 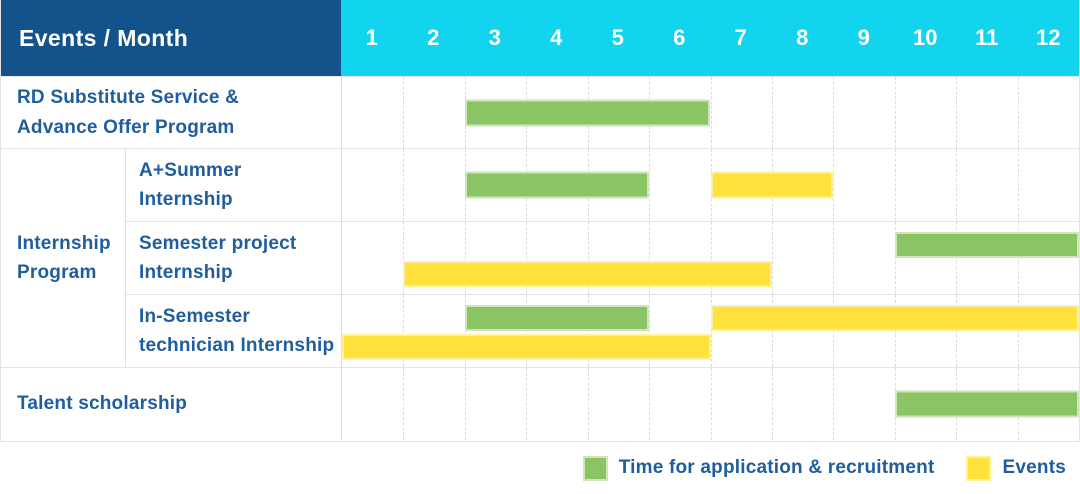 I want to click on recruitment-color-swatch-icon, so click(x=595, y=468).